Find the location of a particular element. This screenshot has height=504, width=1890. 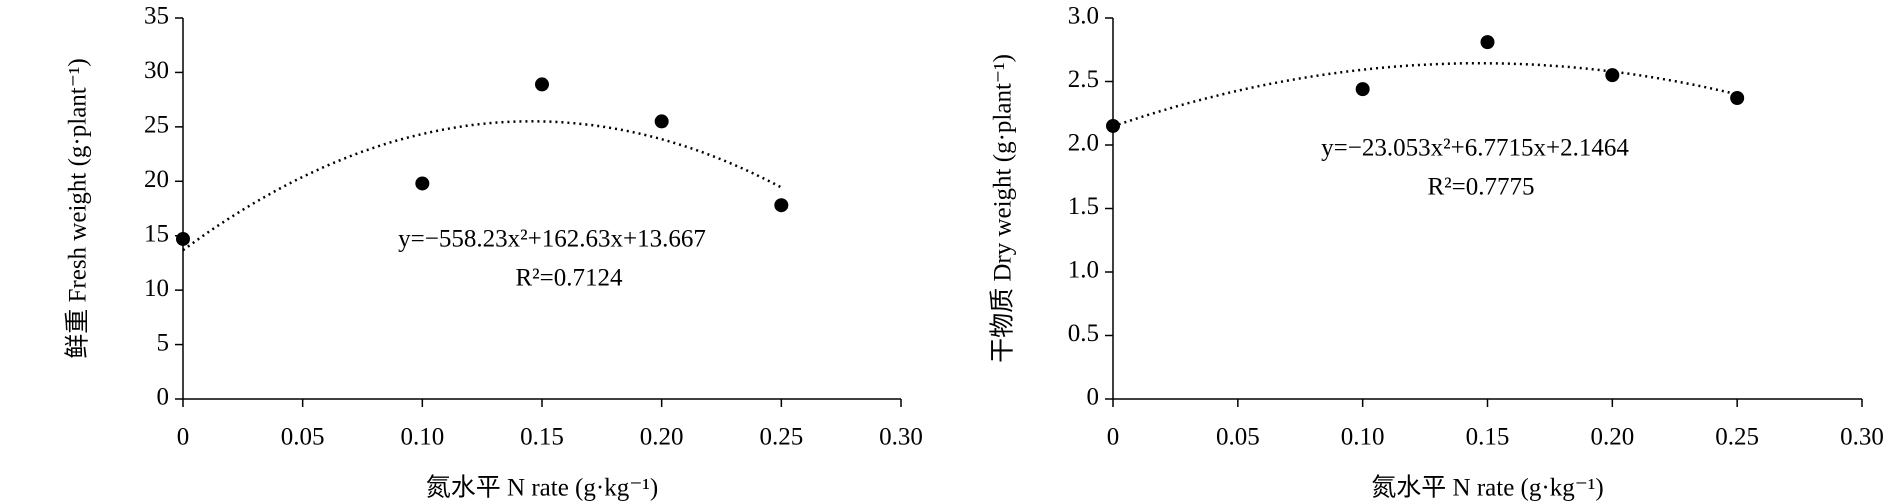

trendline is located at coordinates (1425, 95).